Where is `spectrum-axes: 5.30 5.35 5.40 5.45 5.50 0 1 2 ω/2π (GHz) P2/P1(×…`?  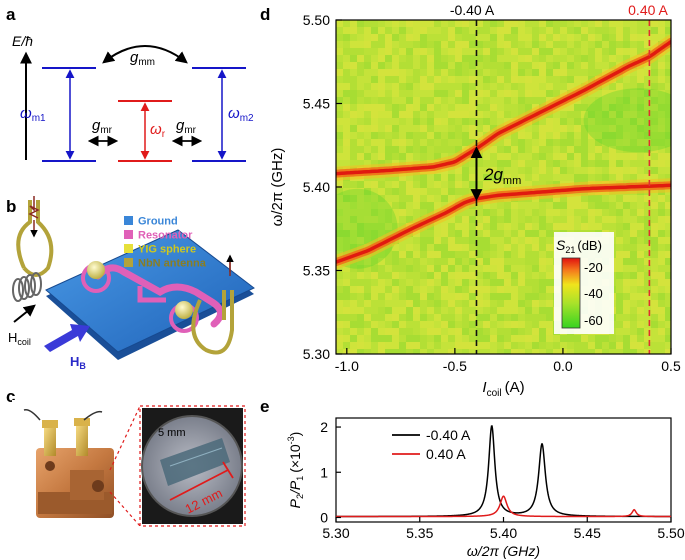
spectrum-axes: 5.30 5.35 5.40 5.45 5.50 0 1 2 ω/2π (GHz) P2/P1(×… is located at coordinates (485, 489).